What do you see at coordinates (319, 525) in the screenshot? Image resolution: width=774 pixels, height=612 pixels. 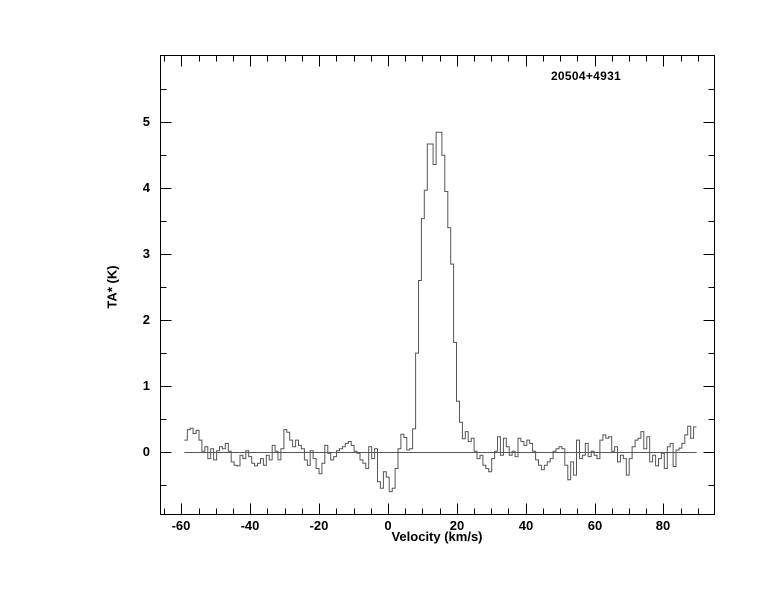 I see `x-tick-label: -20` at bounding box center [319, 525].